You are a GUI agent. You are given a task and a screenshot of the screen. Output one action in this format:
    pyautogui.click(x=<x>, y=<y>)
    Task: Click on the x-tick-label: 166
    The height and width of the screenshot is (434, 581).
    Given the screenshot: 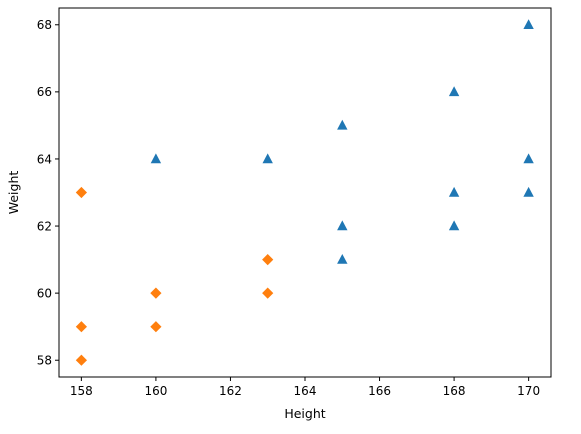 What is the action you would take?
    pyautogui.click(x=379, y=391)
    